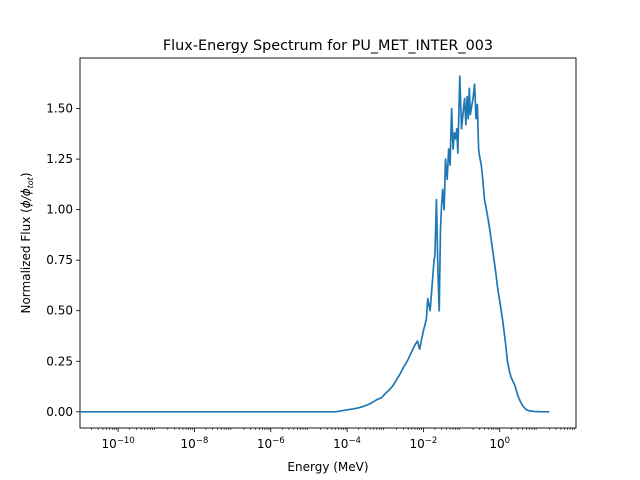 The image size is (640, 480). What do you see at coordinates (59, 260) in the screenshot?
I see `y-tick-label: 0.75` at bounding box center [59, 260].